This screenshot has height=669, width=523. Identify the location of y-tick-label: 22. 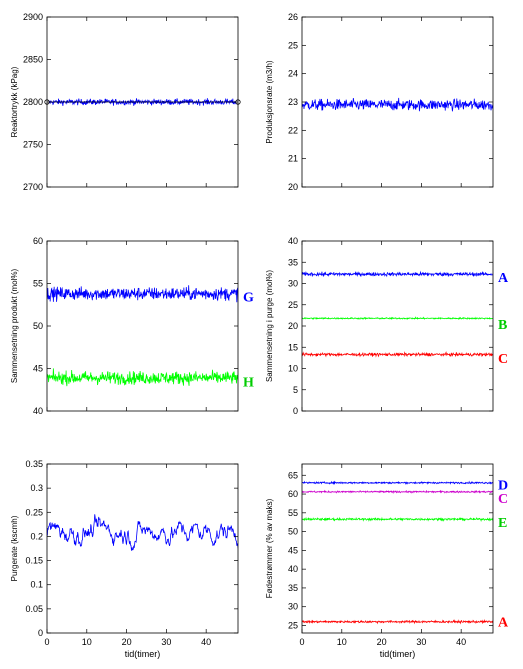
(293, 130).